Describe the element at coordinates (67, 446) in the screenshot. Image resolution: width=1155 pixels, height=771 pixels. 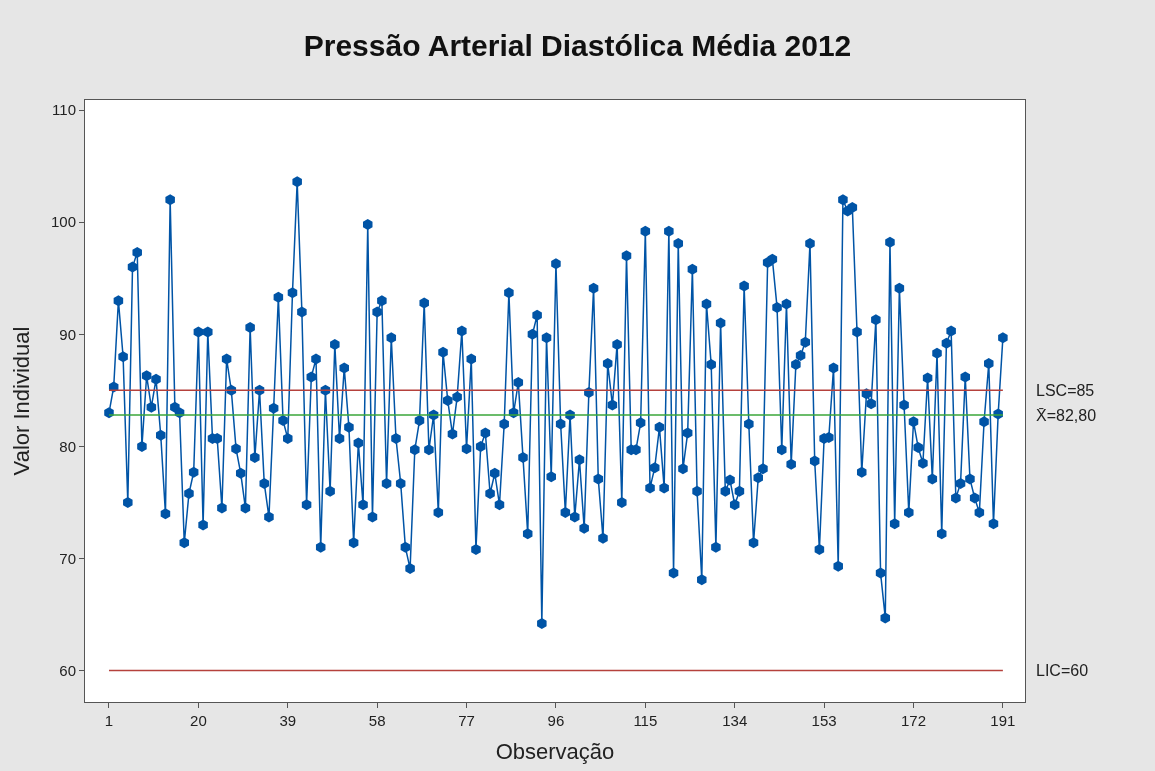
I see `y-tick-label: 80` at that location.